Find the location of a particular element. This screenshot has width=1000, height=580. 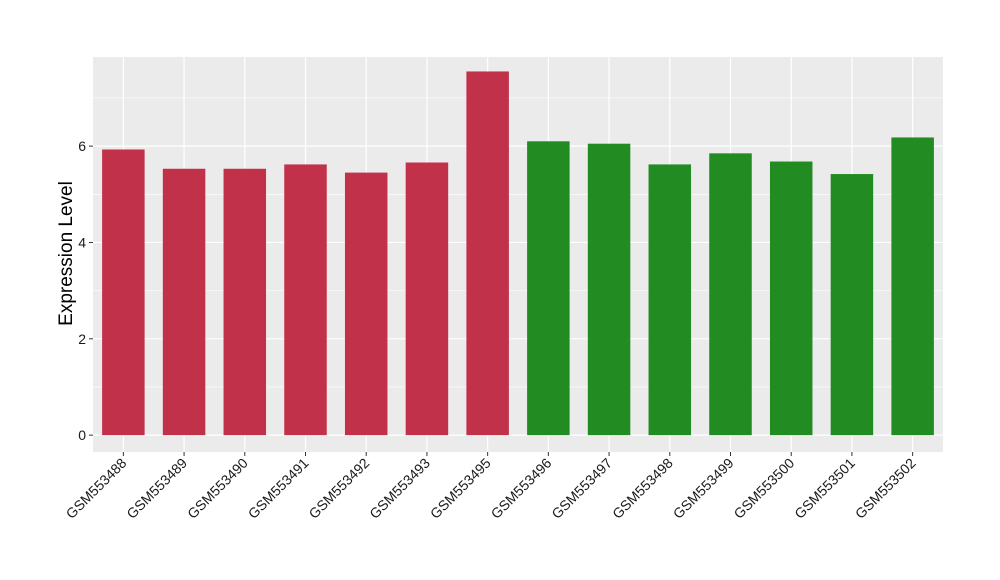

y-tick-label: 0 is located at coordinates (82, 435).